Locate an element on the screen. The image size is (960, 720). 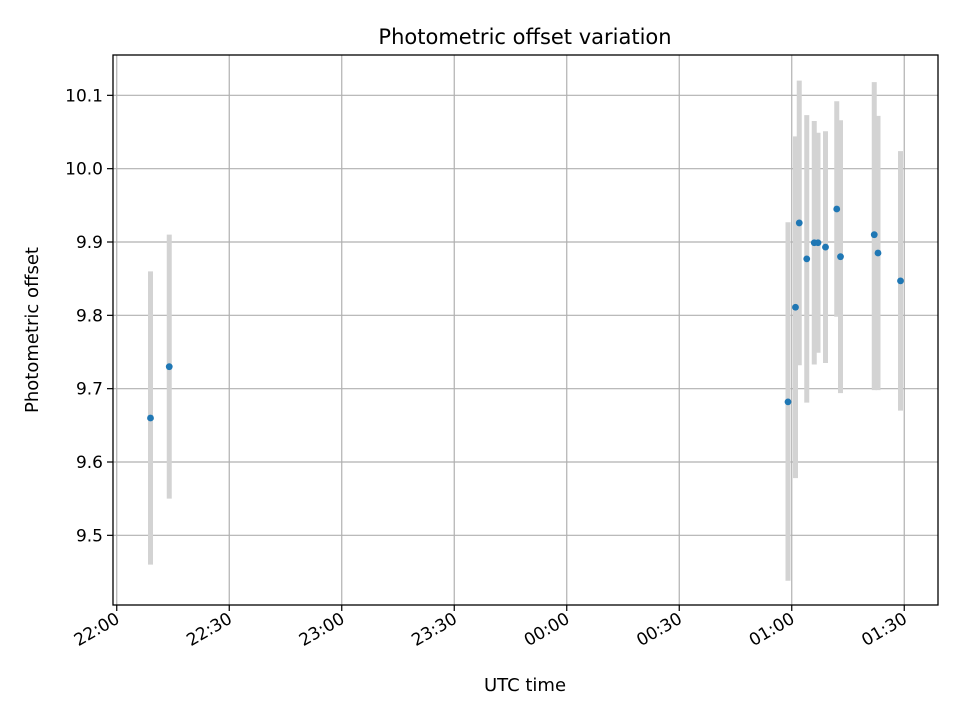
y-tick-label: 9.7 is located at coordinates (89, 390).